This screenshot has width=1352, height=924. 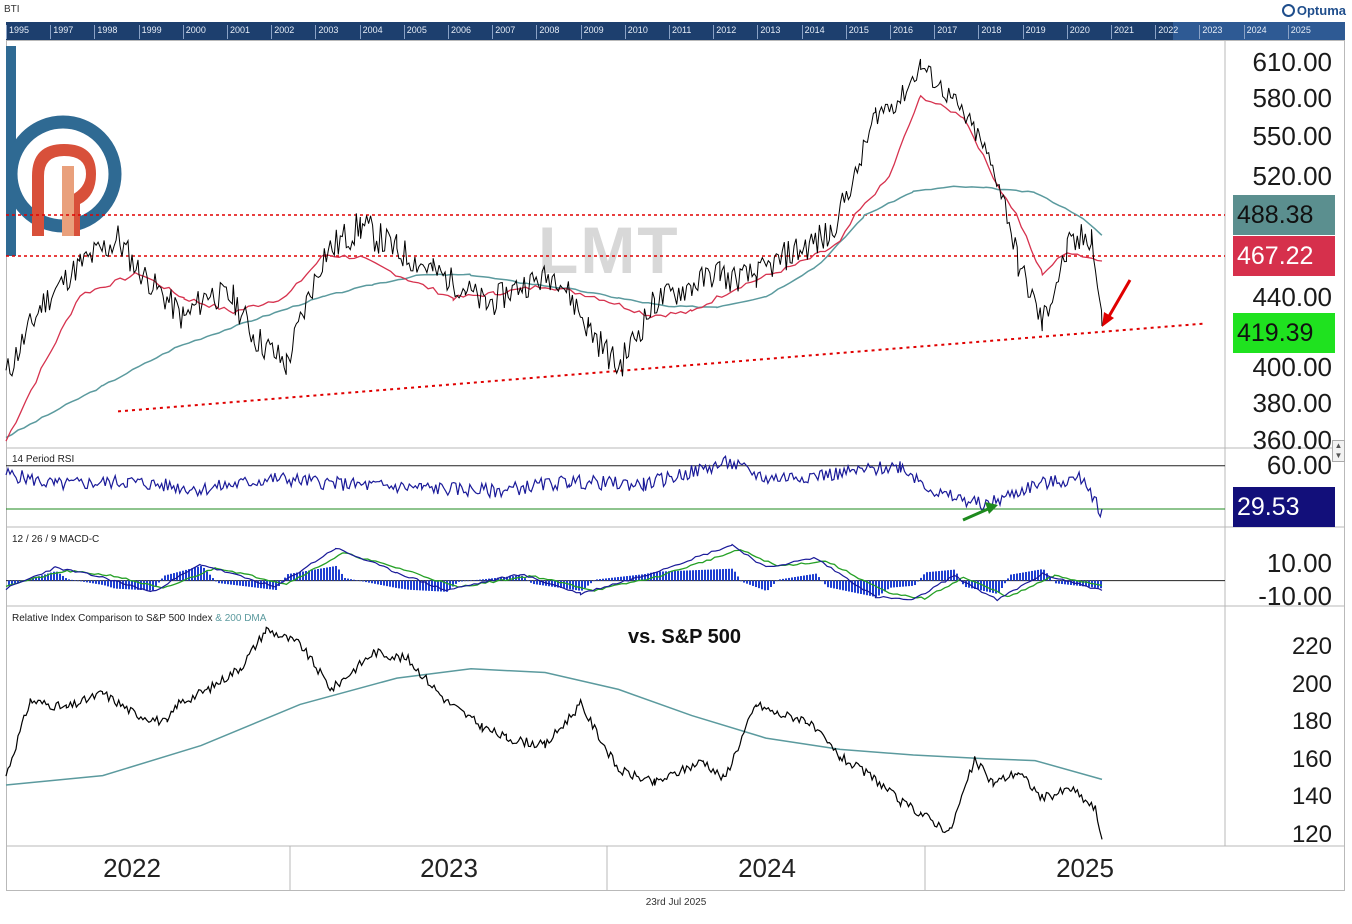 What do you see at coordinates (1311, 647) in the screenshot?
I see `relative-axis-tick: 220` at bounding box center [1311, 647].